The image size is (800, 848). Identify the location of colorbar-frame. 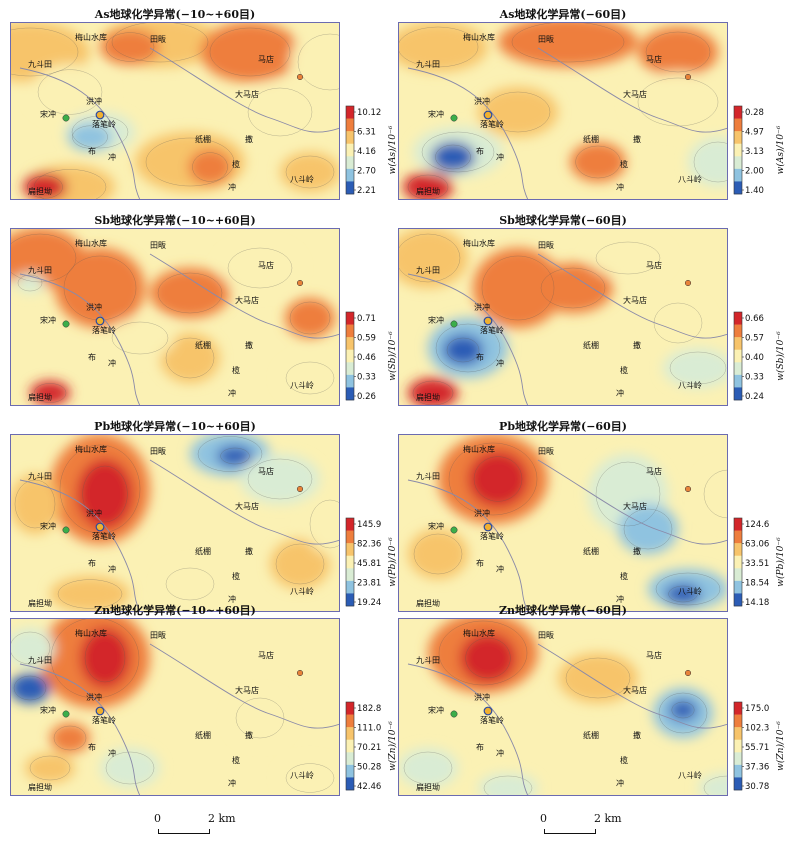
(350, 562).